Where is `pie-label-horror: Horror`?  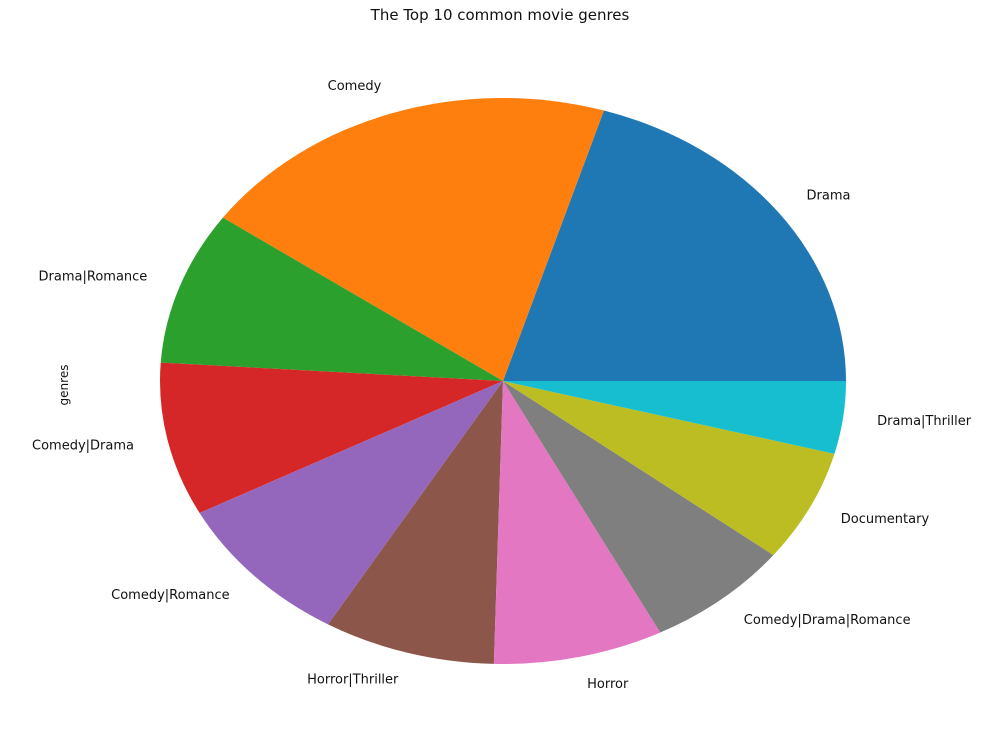 pie-label-horror: Horror is located at coordinates (608, 684).